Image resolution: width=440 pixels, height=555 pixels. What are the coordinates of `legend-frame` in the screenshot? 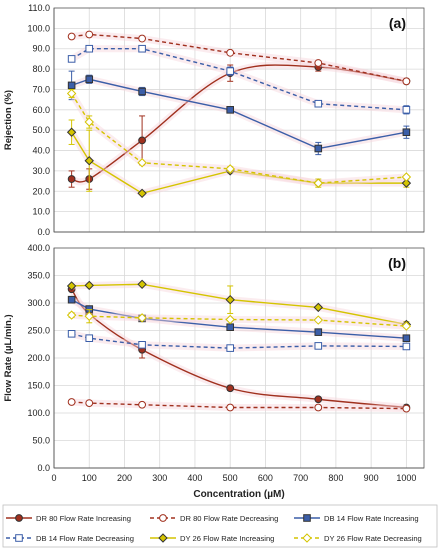 It's located at (220, 526).